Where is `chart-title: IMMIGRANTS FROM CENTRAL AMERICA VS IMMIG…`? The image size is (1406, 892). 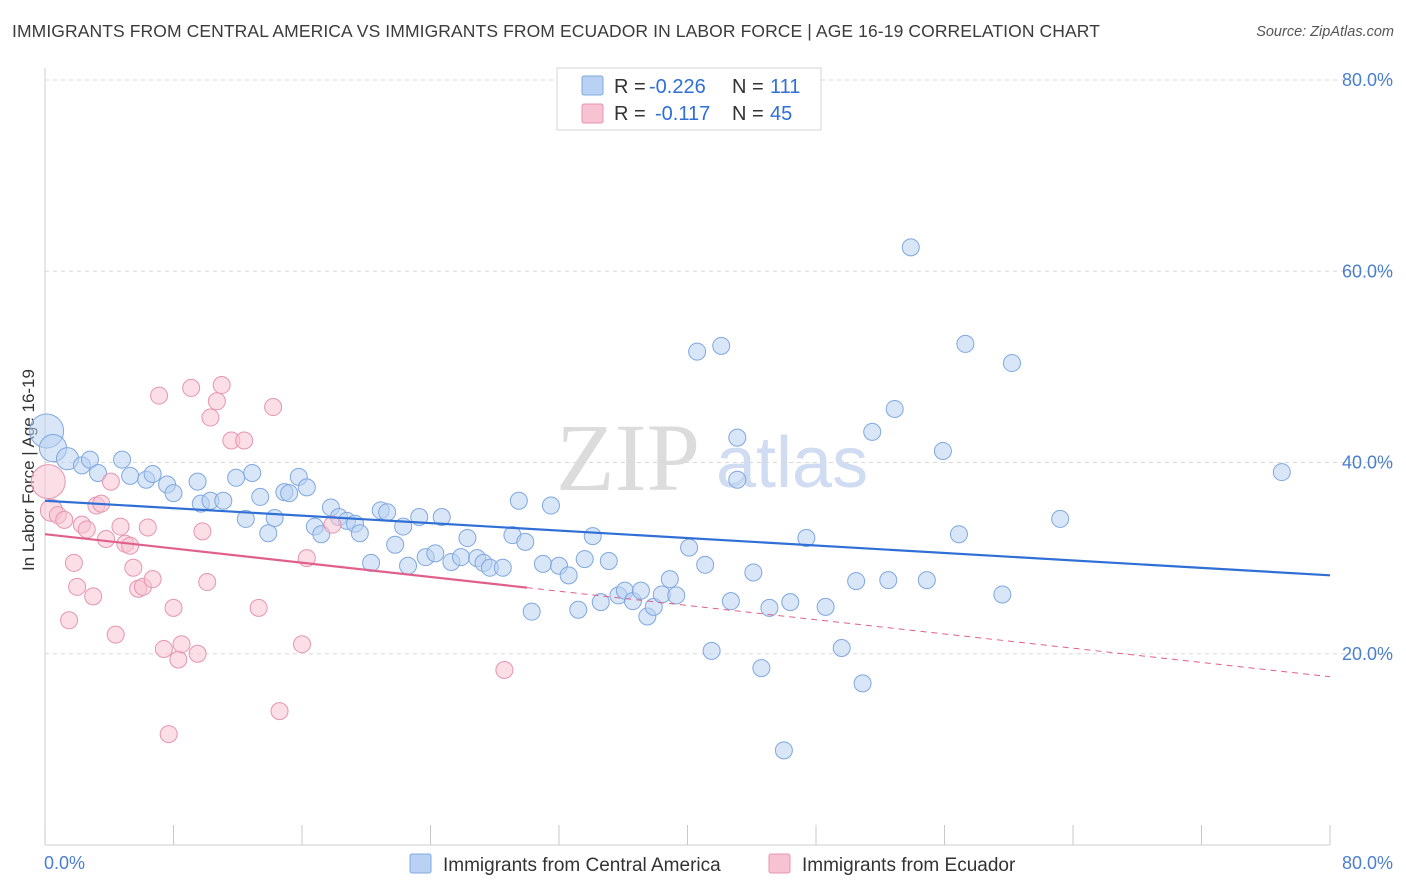 chart-title: IMMIGRANTS FROM CENTRAL AMERICA VS IMMIG… is located at coordinates (556, 31).